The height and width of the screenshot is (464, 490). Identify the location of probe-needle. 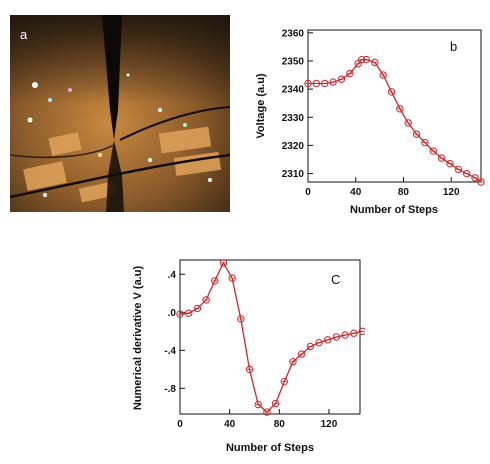
(112, 77).